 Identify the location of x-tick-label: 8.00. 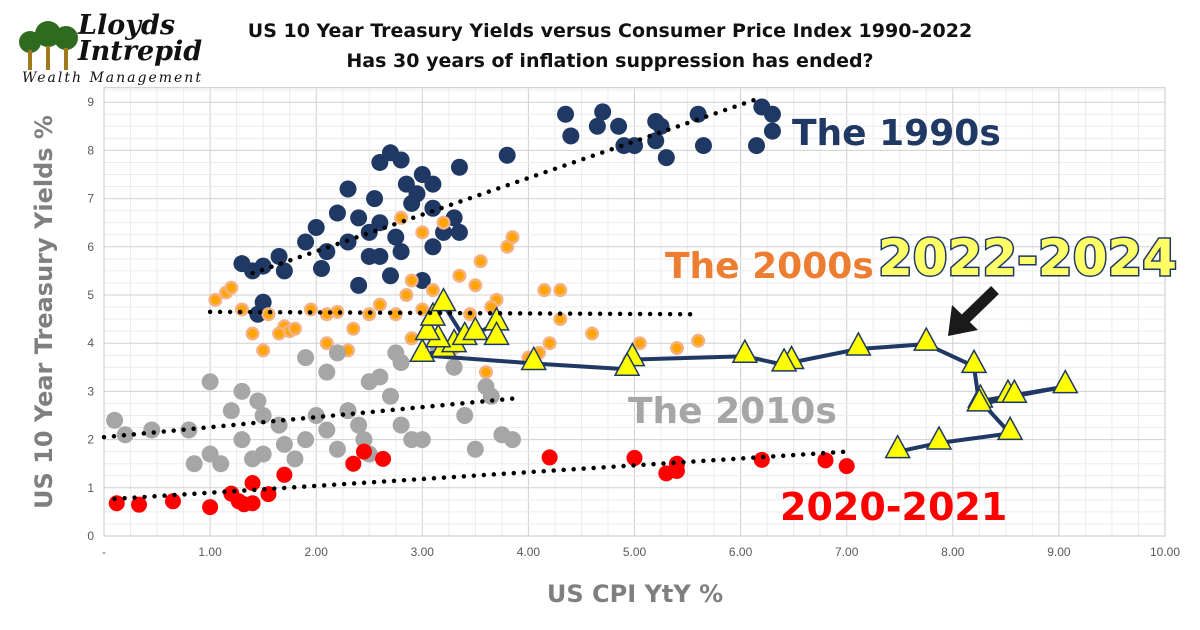
(953, 552).